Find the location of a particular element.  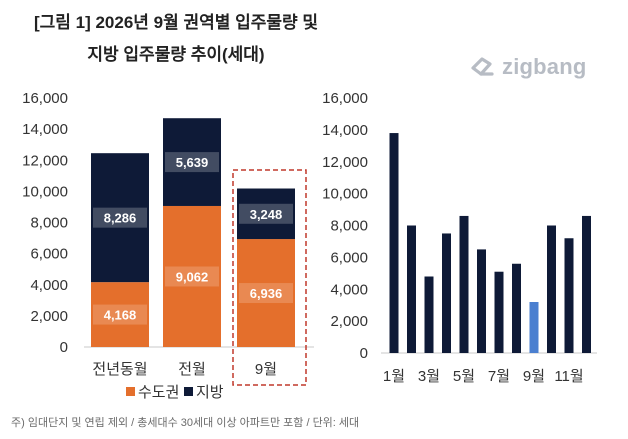

left-x-tick-label: 전년동월 is located at coordinates (119, 369).